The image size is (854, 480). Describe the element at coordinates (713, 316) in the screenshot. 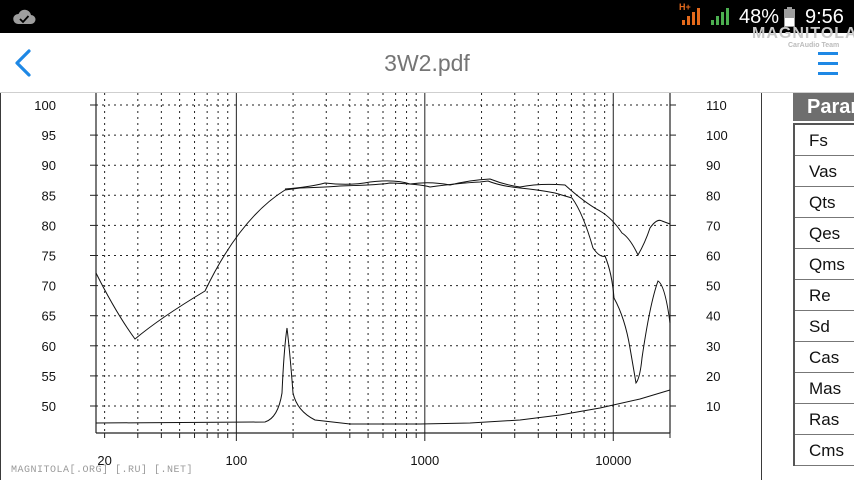

I see `right-axis-tick-label: 40` at that location.